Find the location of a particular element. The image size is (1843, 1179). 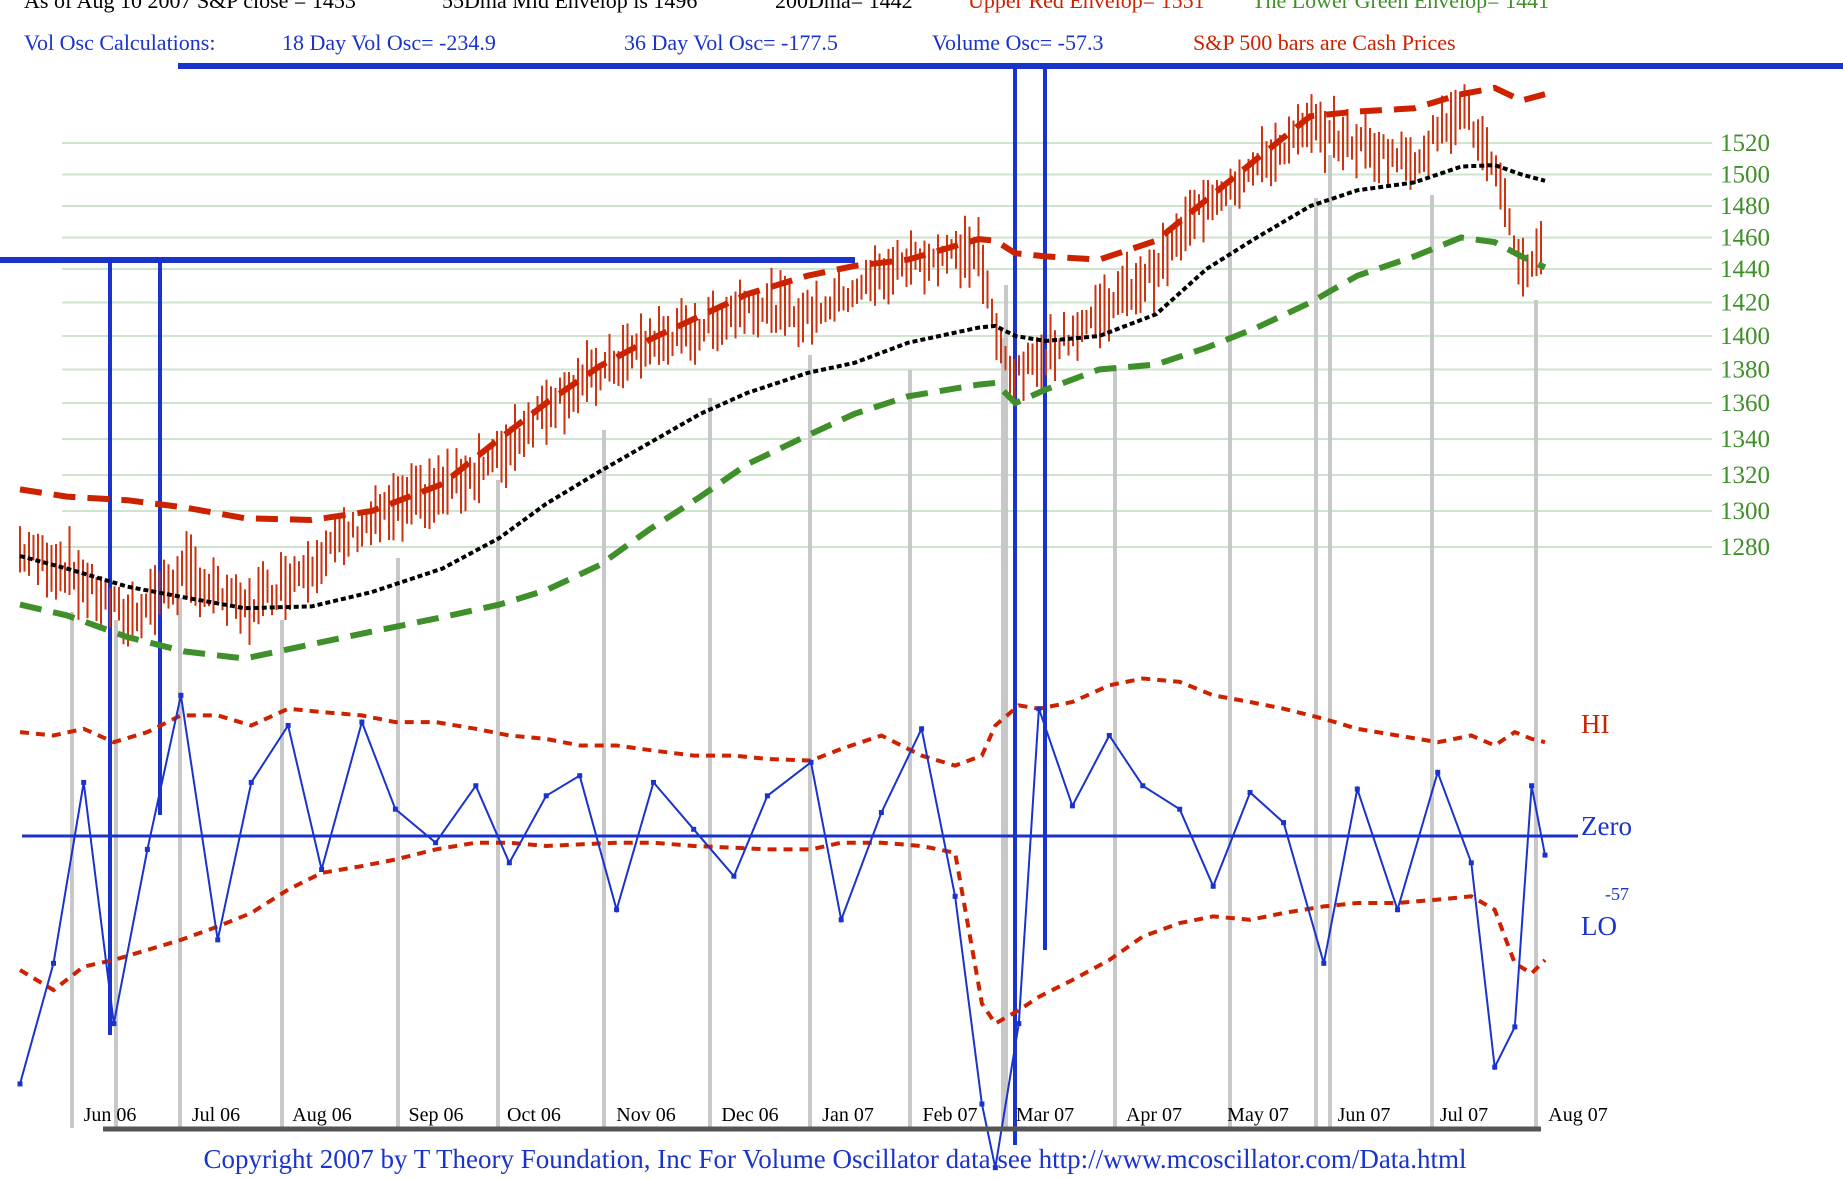

y-tick-label: 1440 is located at coordinates (1745, 269).